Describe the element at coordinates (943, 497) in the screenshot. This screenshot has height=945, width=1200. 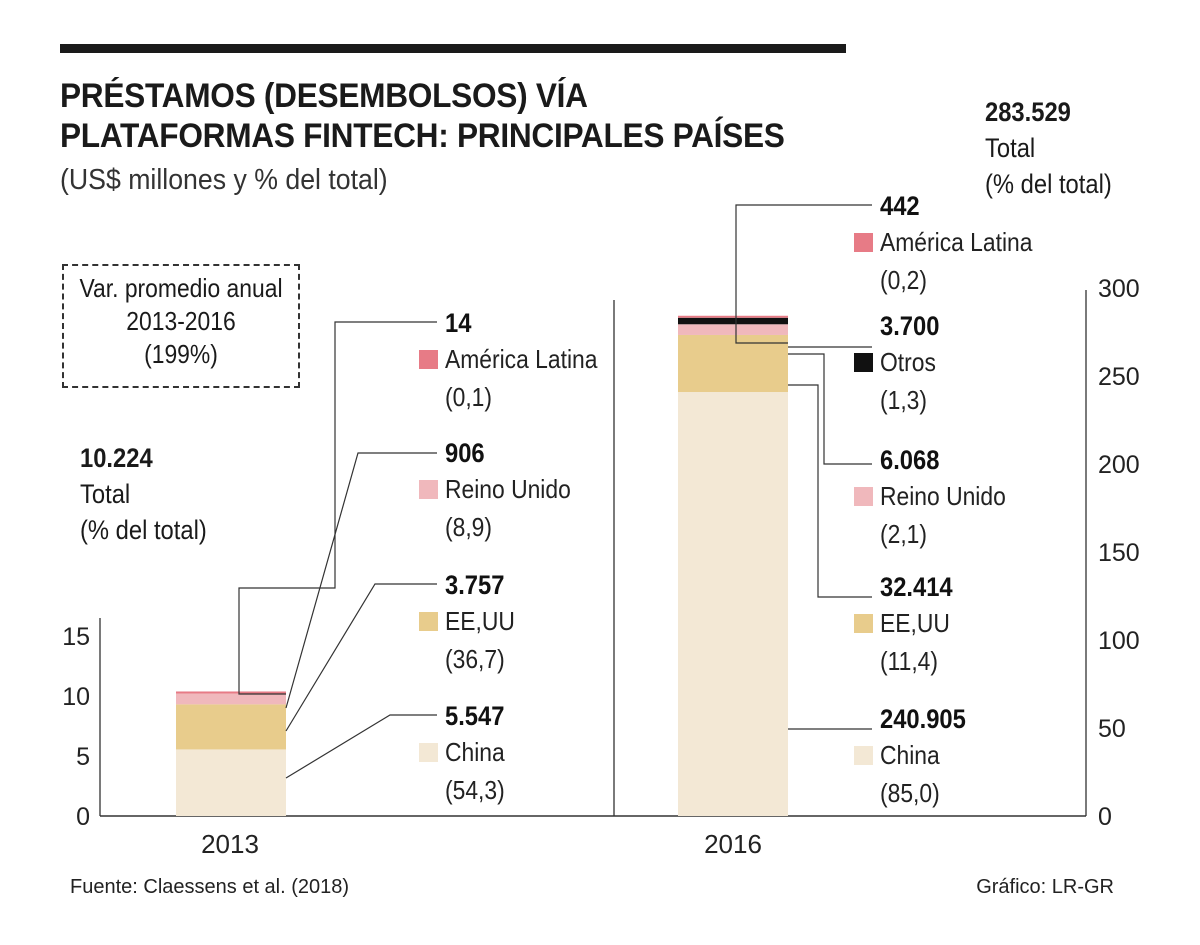
I see `legend-label-2016: Reino Unido` at that location.